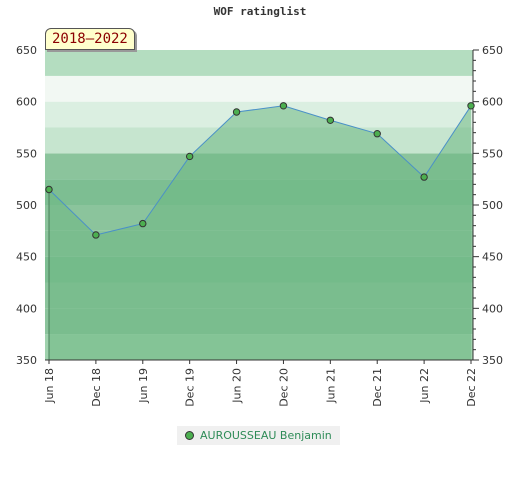 The height and width of the screenshot is (480, 520). I want to click on x-tick-label: Jun 21, so click(330, 386).